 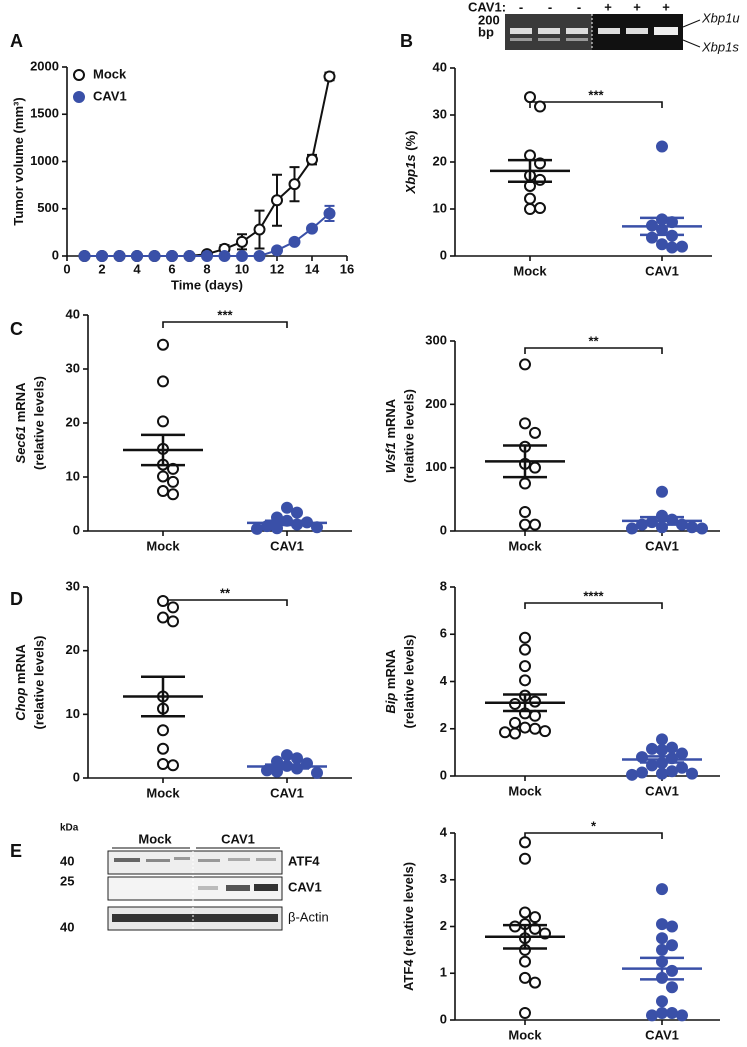 I want to click on y-axis-label-italic: Bip, so click(x=390, y=703).